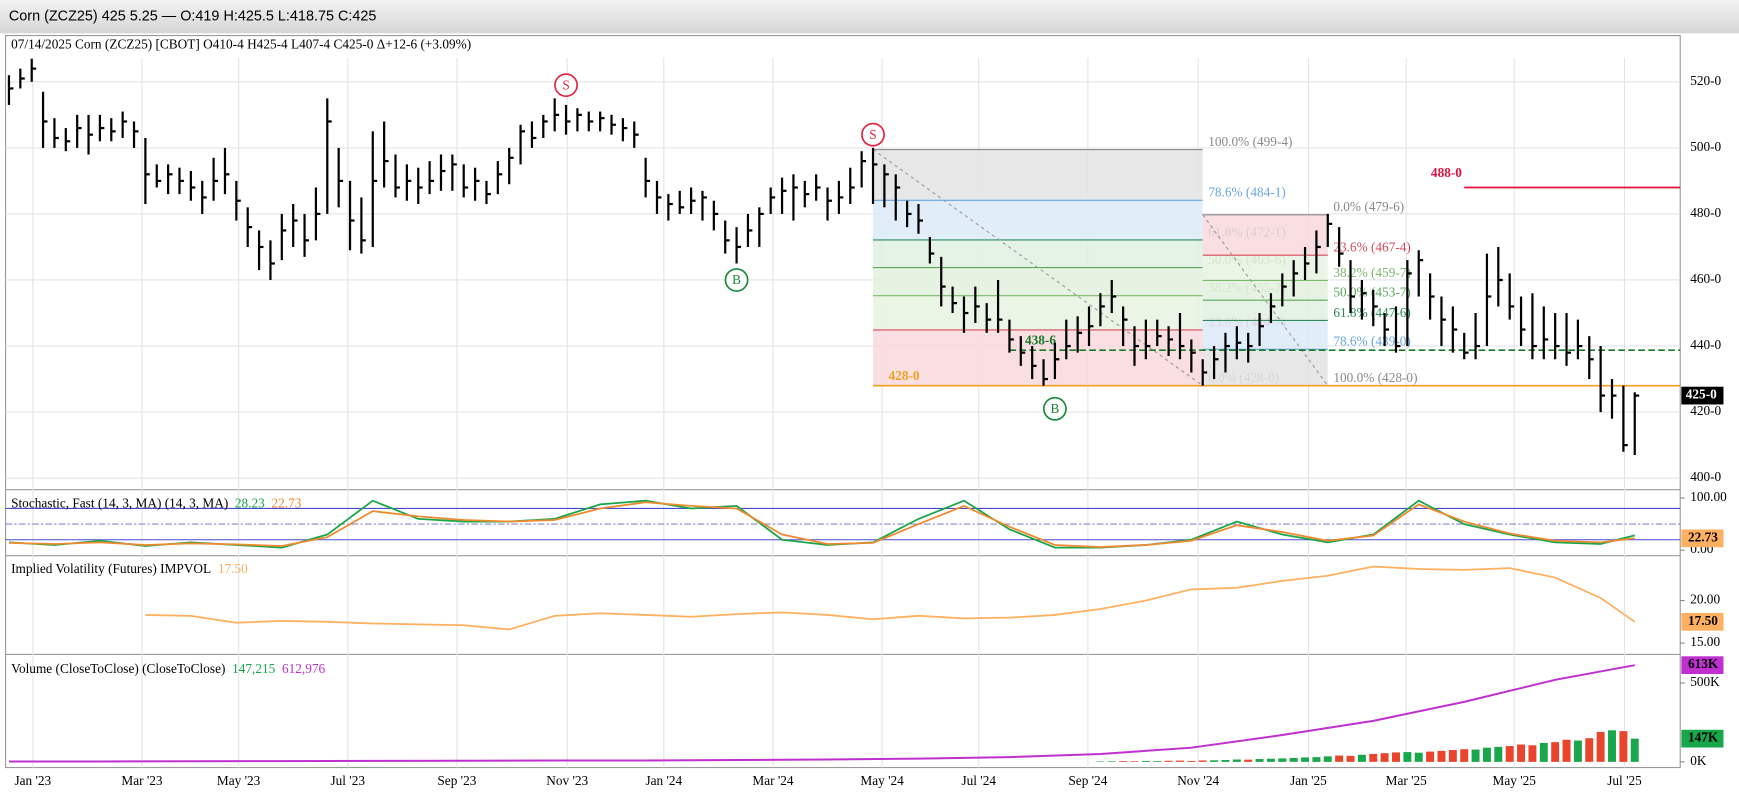  Describe the element at coordinates (1705, 641) in the screenshot. I see `y-tick-label: 15.00` at that location.